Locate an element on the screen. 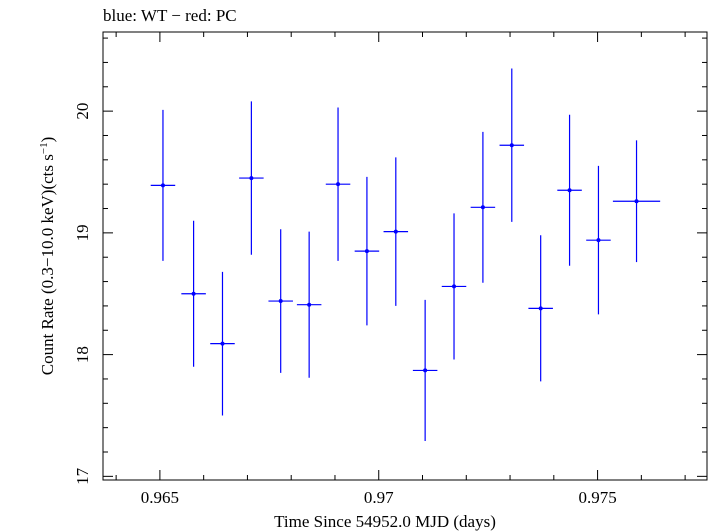 The width and height of the screenshot is (709, 532). x-tick-label: 0.97 is located at coordinates (379, 497).